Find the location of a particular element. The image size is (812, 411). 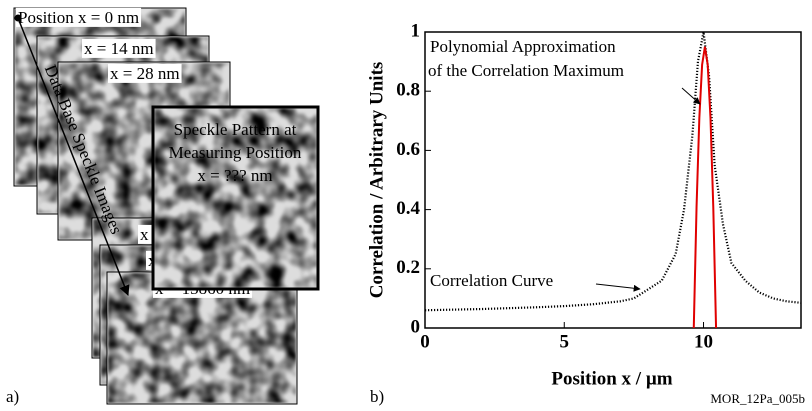

annotation: of the Correlation Maximum is located at coordinates (526, 70).